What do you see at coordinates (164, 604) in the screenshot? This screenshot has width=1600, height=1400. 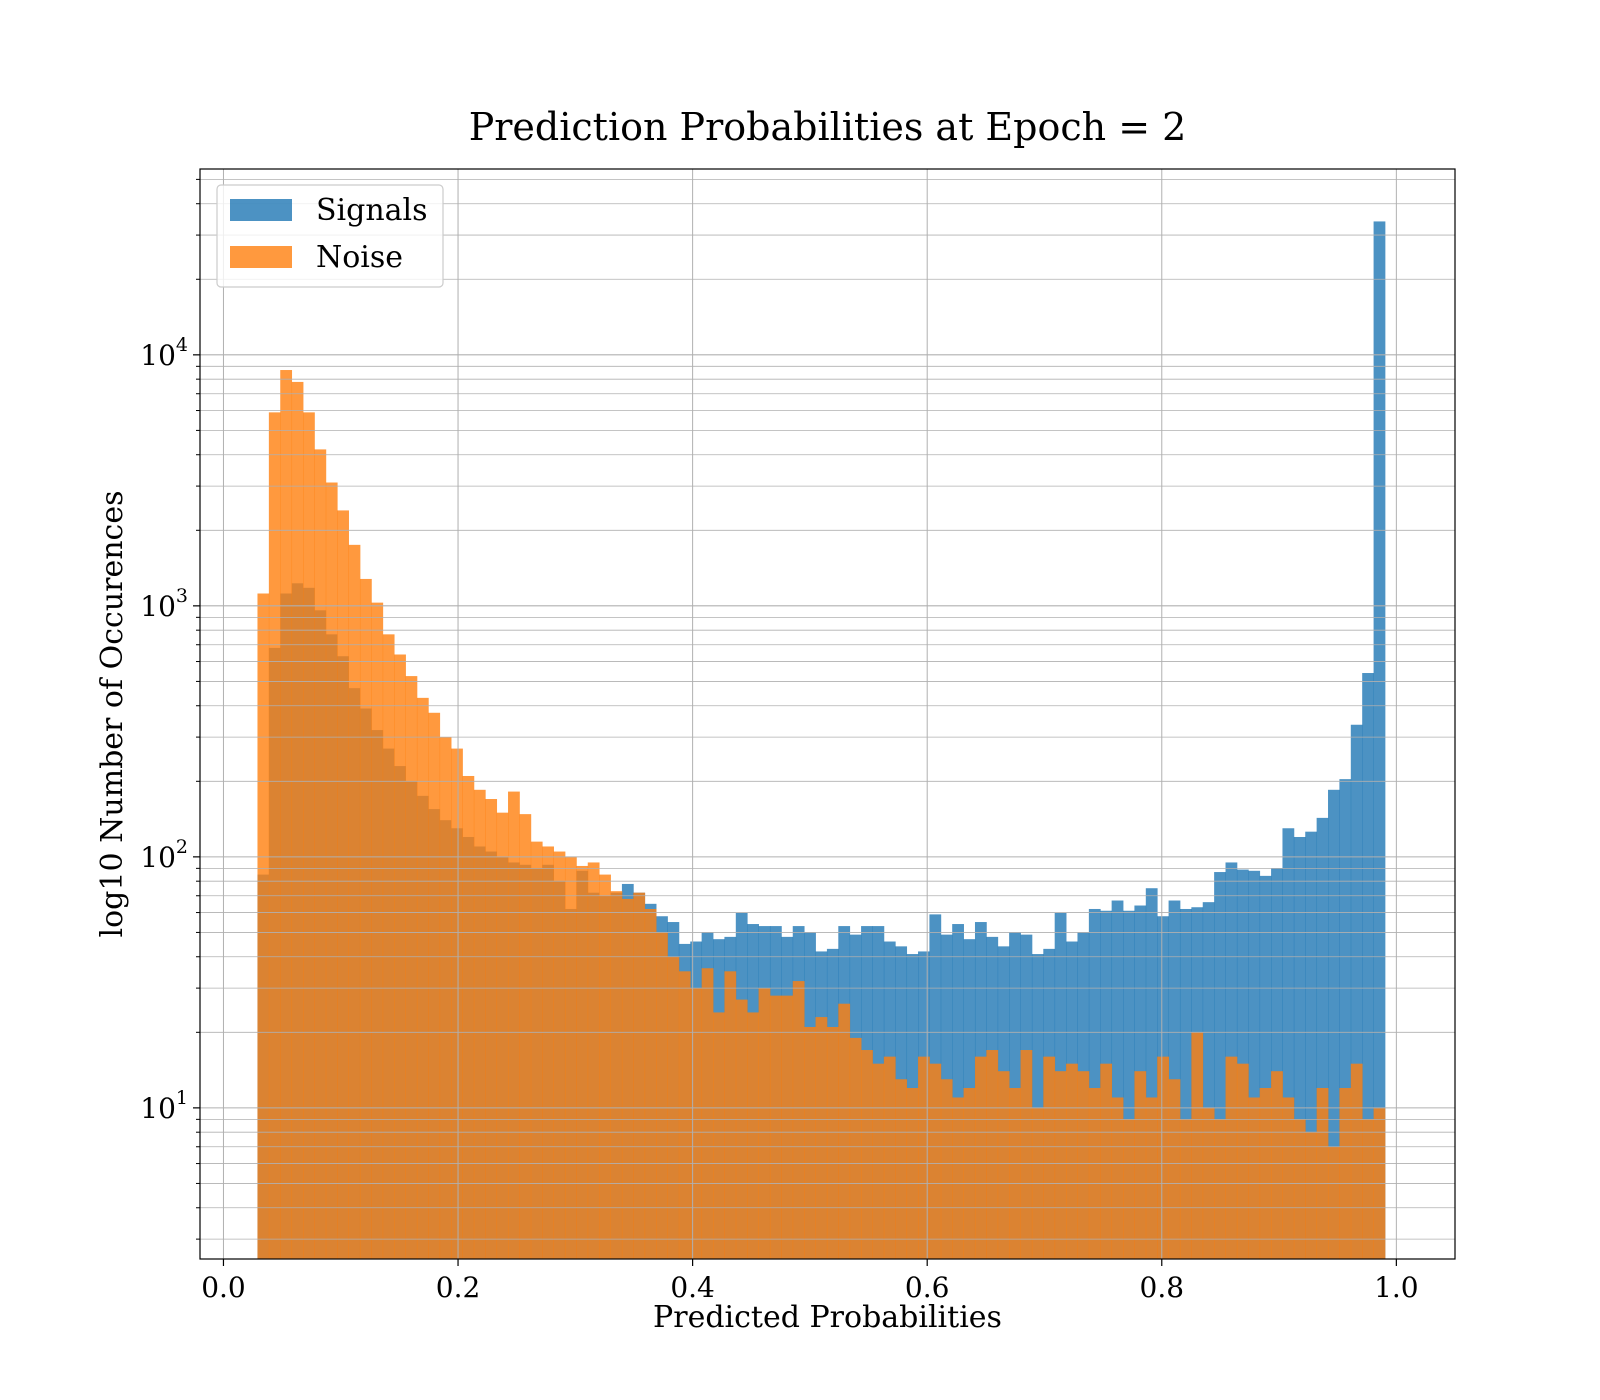 I see `y-tick-label: 10³` at bounding box center [164, 604].